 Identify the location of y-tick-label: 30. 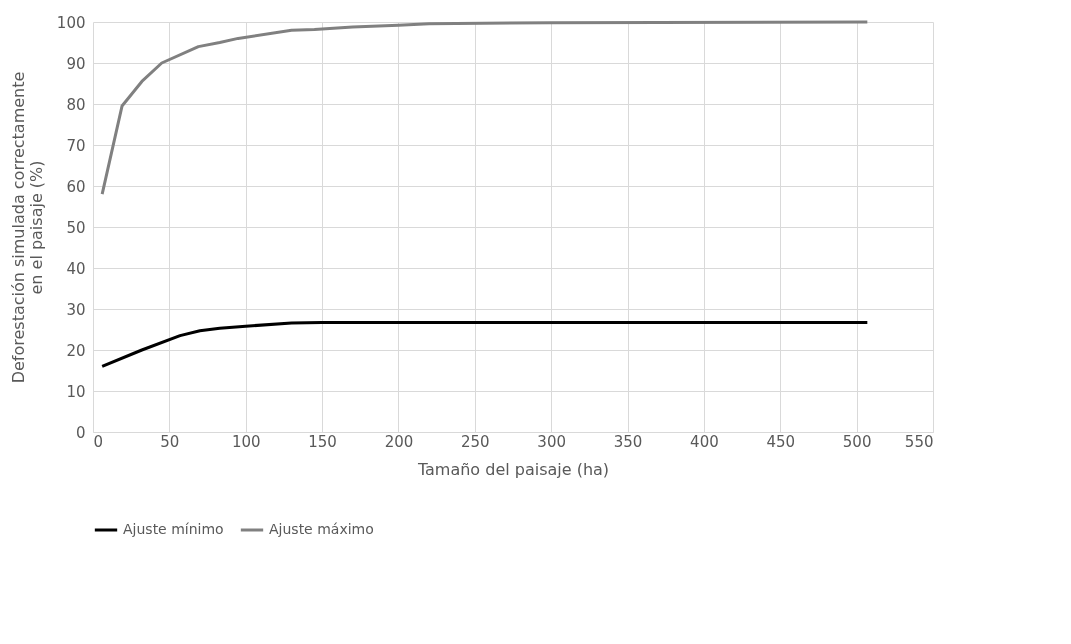
(76, 309).